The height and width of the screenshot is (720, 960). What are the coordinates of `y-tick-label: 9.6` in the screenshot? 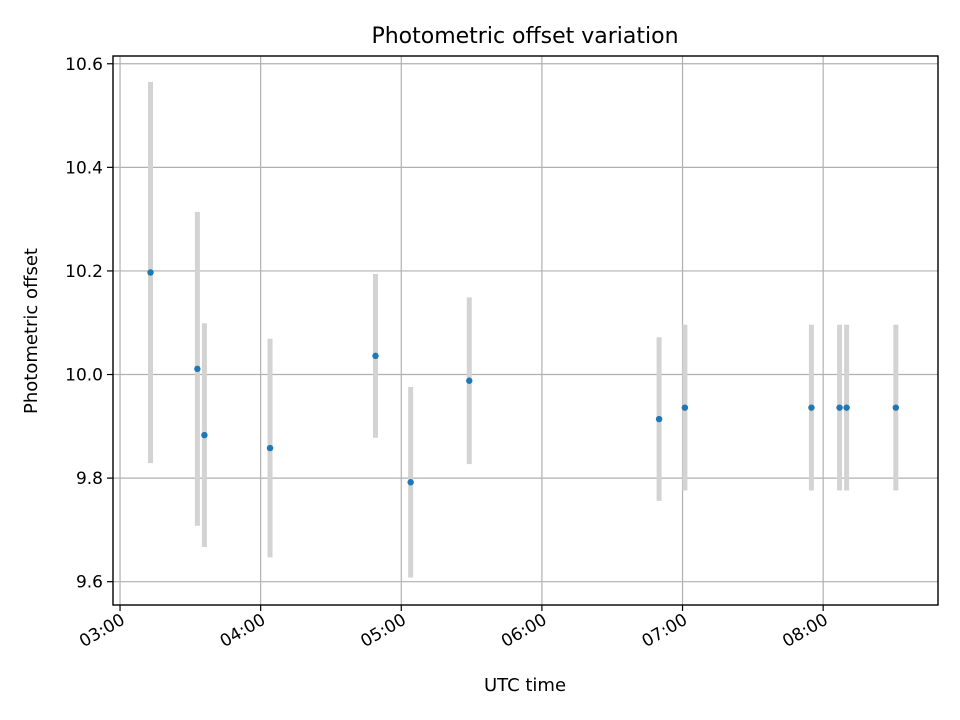 It's located at (89, 583).